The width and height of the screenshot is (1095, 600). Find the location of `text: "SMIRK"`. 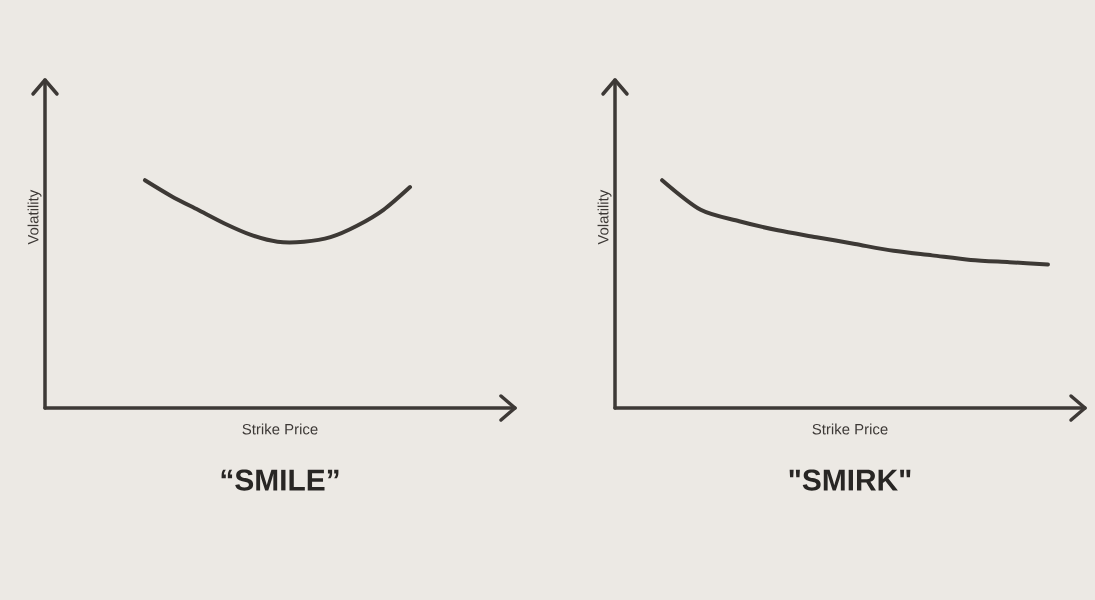

text: "SMIRK" is located at coordinates (850, 480).